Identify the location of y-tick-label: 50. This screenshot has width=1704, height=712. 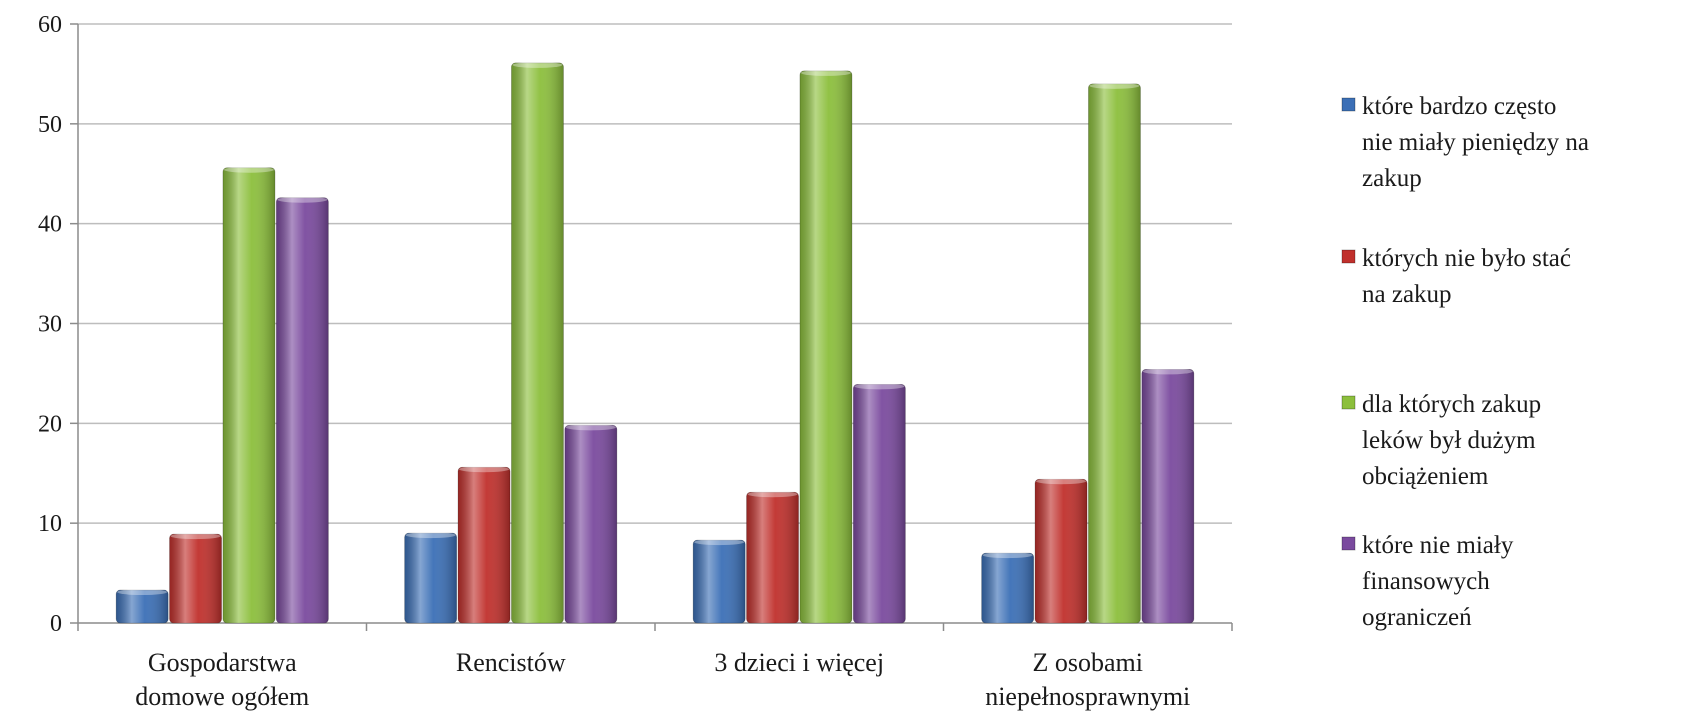
(50, 125).